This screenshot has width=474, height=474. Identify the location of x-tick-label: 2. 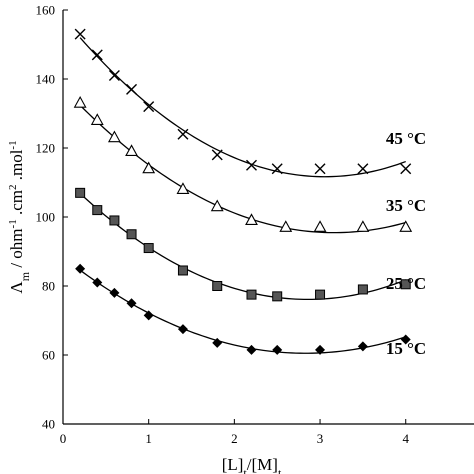
(234, 438).